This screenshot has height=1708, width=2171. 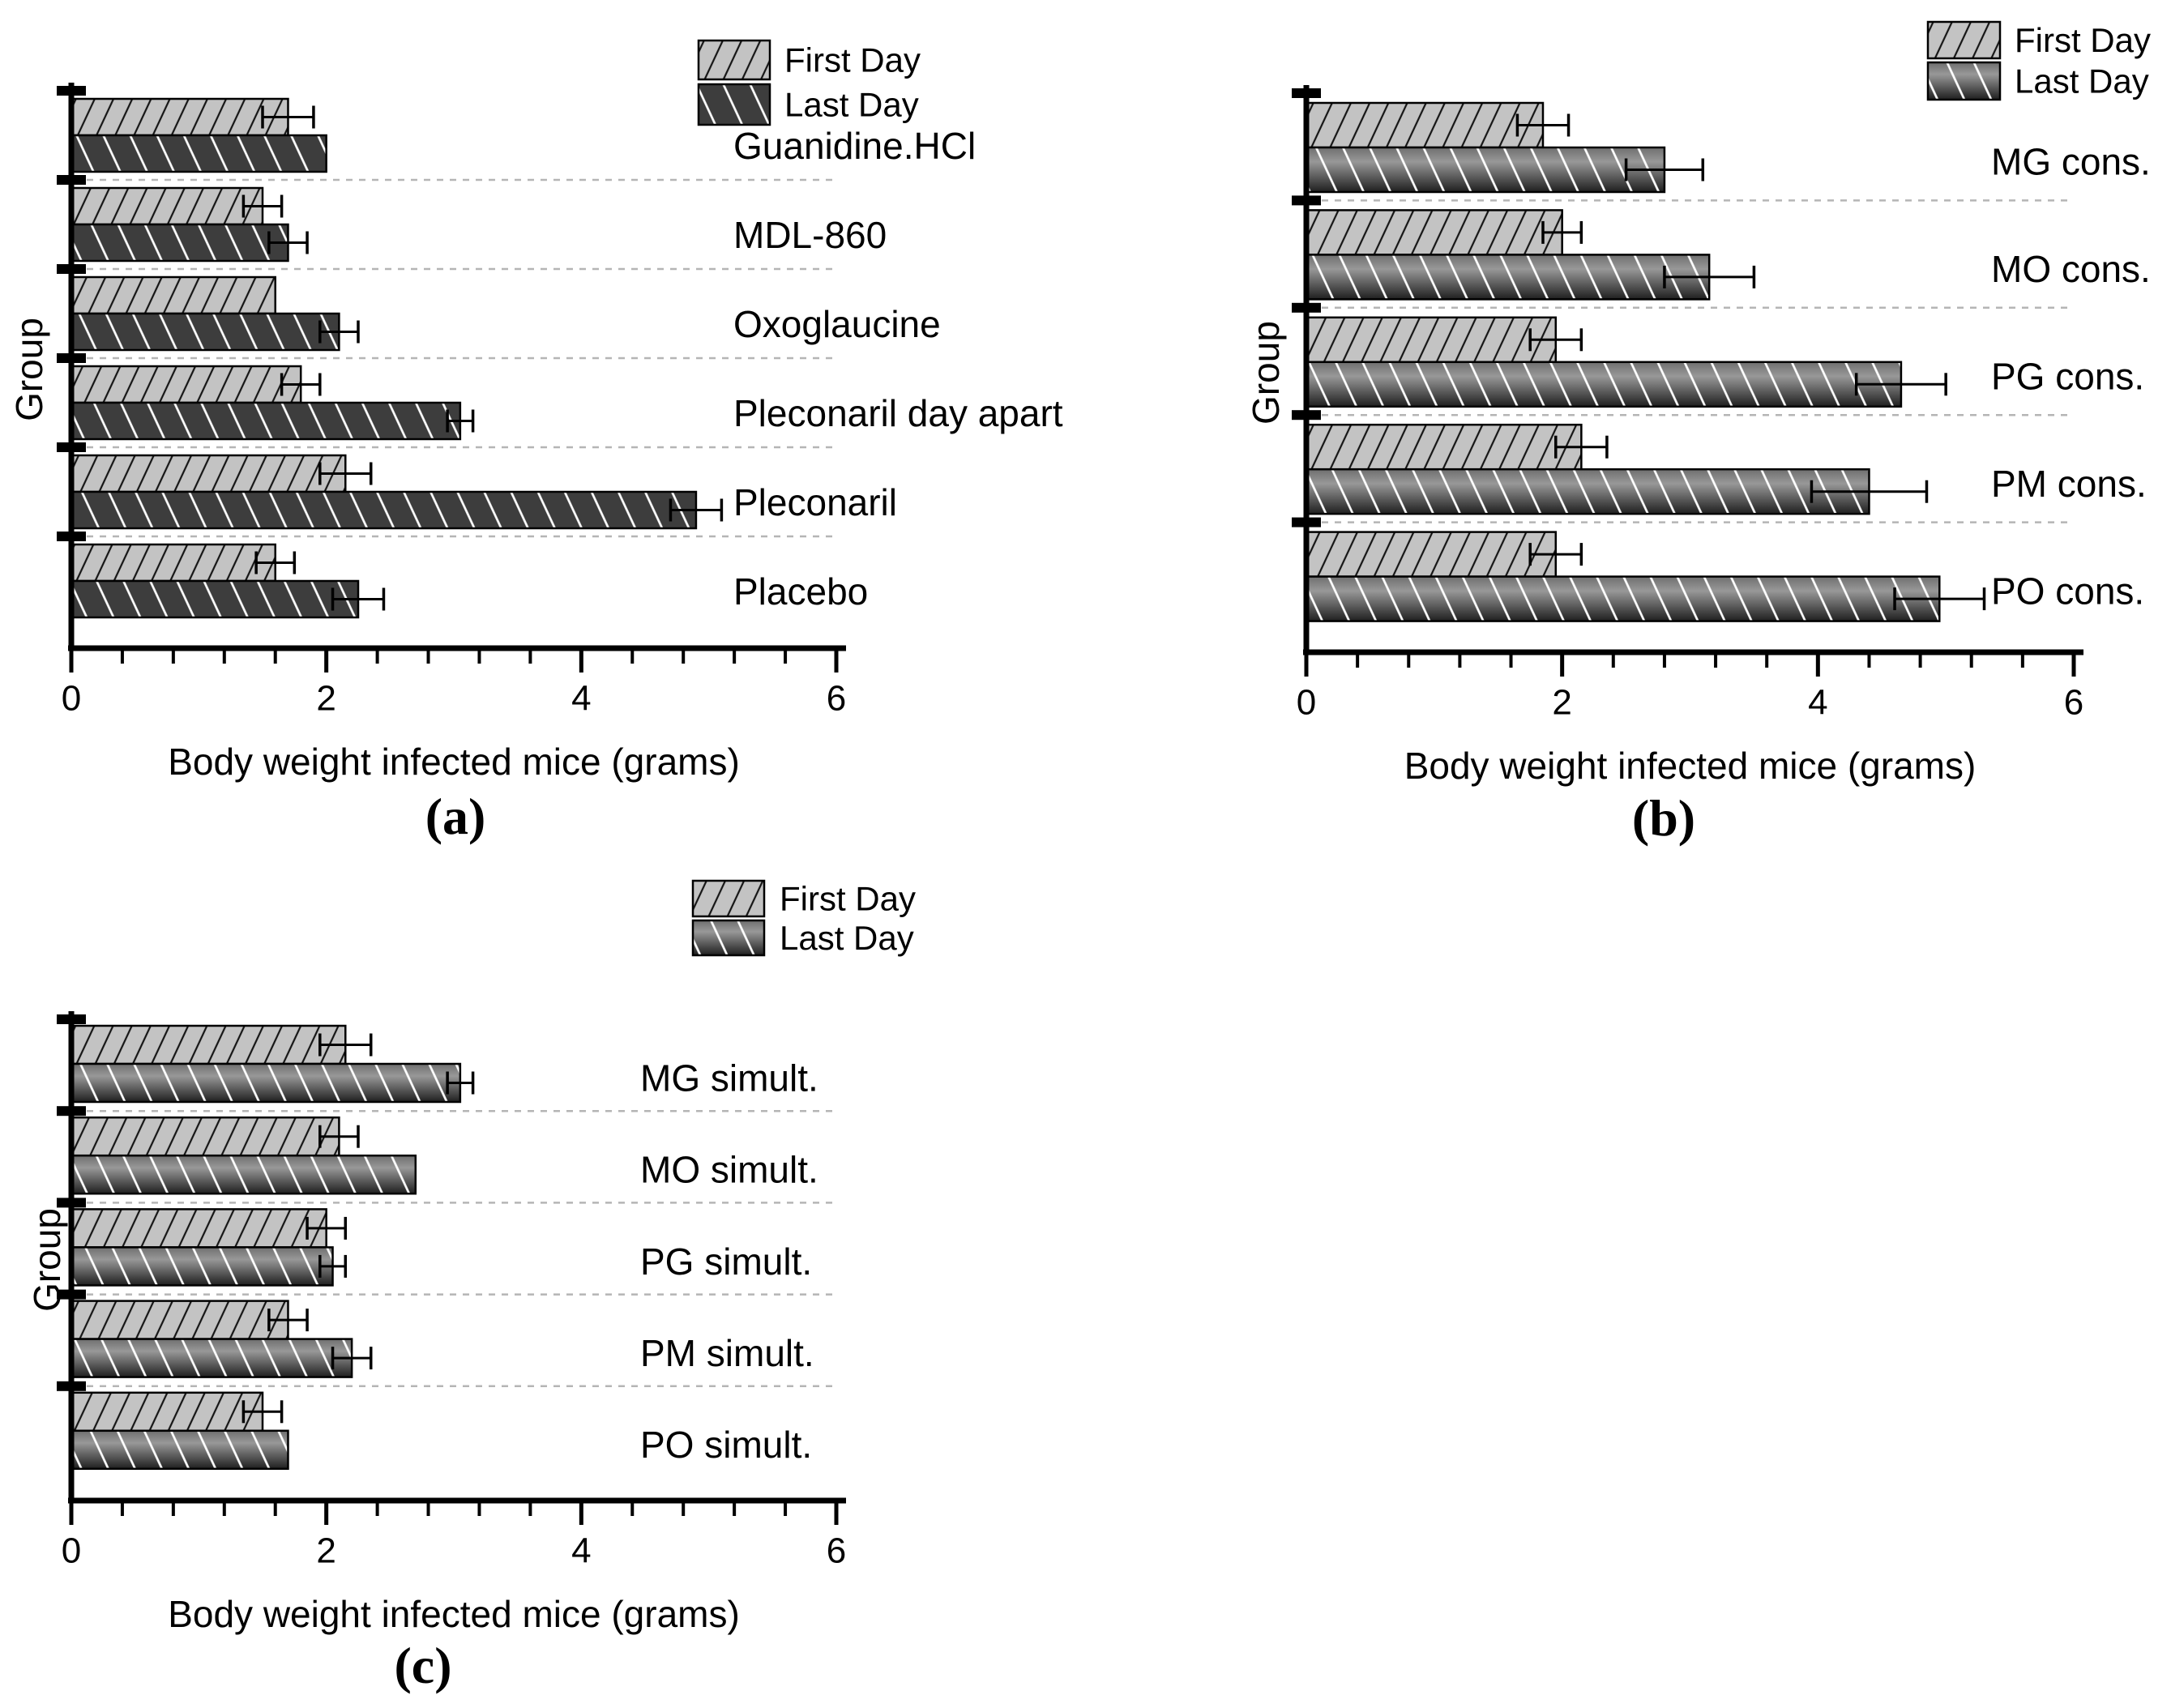 What do you see at coordinates (729, 1170) in the screenshot?
I see `group-label: MO simult.` at bounding box center [729, 1170].